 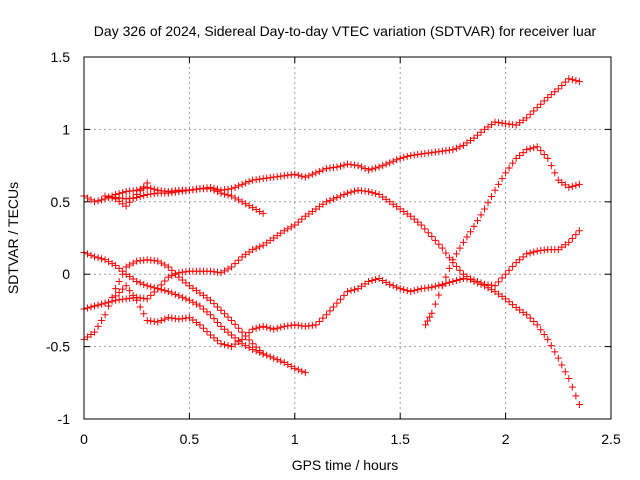 I want to click on x-tick-label: 2, so click(x=506, y=439).